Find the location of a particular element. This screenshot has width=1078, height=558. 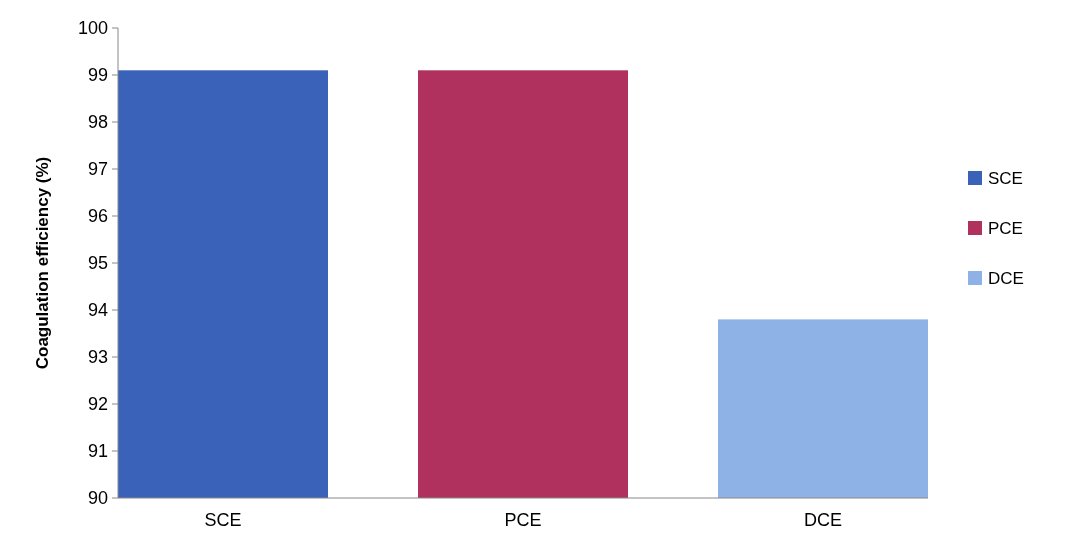

y-tick-label: 92 is located at coordinates (97, 404).